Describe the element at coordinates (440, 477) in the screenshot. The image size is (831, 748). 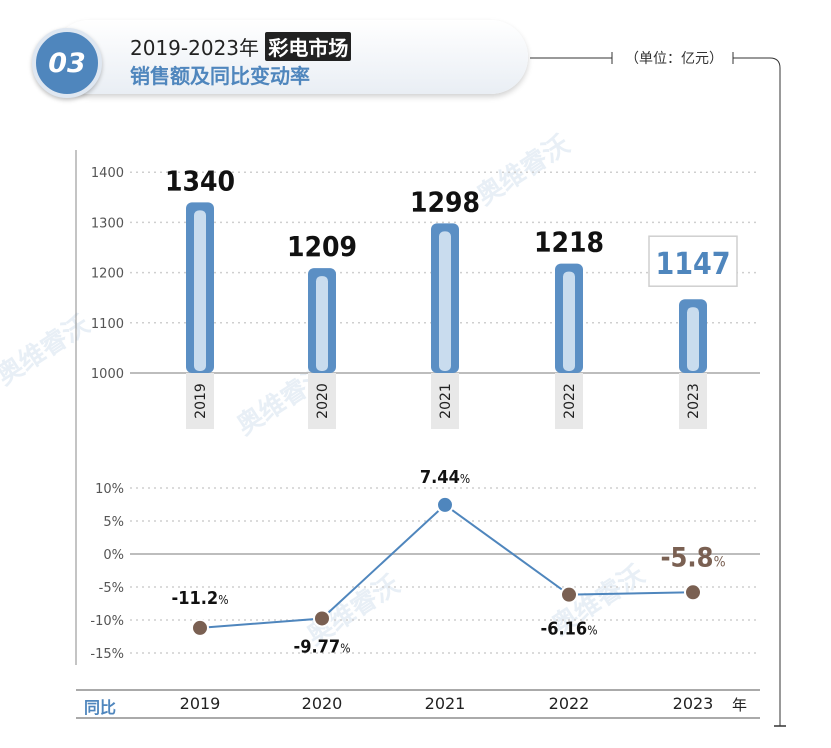
I see `point-value-number: 7.44` at that location.